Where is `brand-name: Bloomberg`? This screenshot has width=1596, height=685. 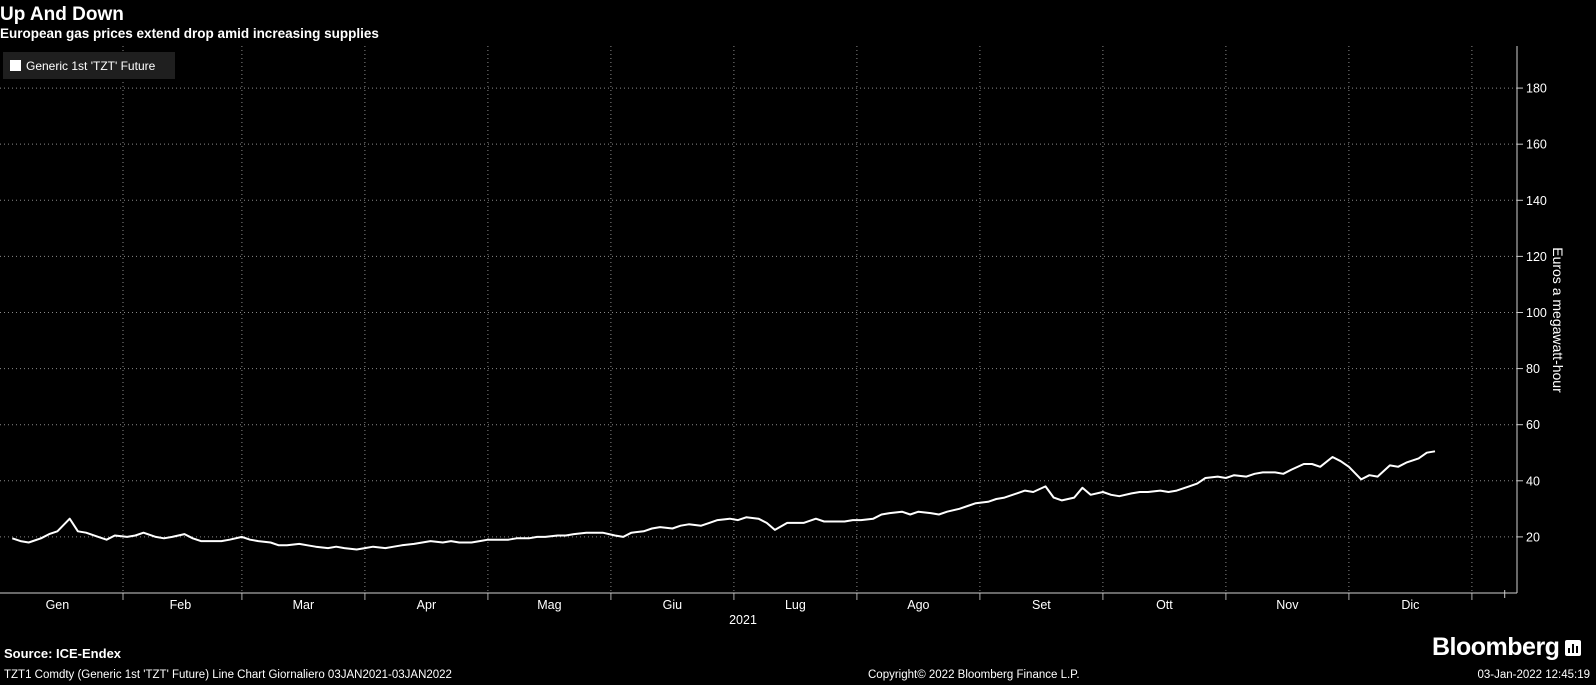 brand-name: Bloomberg is located at coordinates (1496, 647).